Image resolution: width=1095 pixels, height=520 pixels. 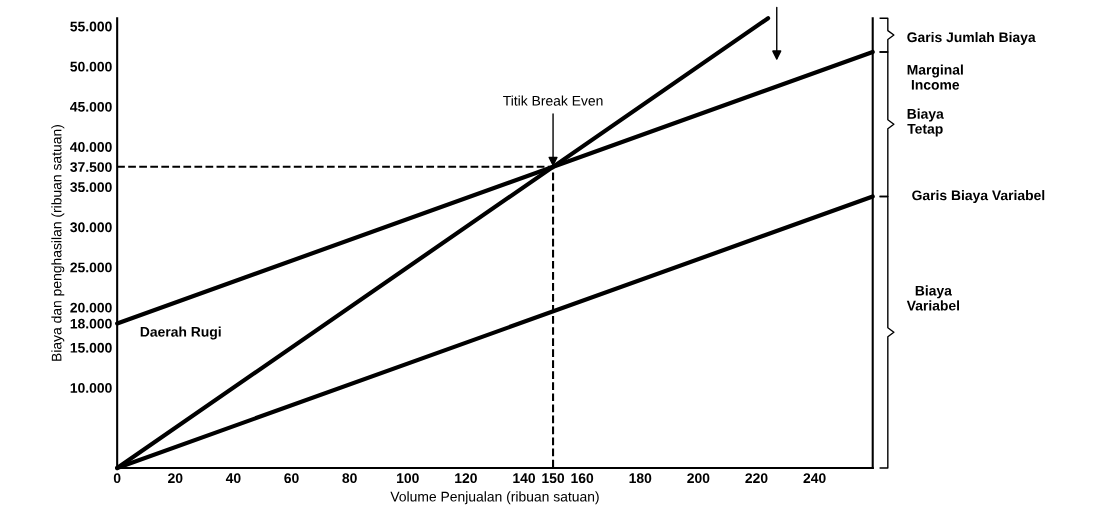 What do you see at coordinates (349, 478) in the screenshot?
I see `x-tick-label: 80` at bounding box center [349, 478].